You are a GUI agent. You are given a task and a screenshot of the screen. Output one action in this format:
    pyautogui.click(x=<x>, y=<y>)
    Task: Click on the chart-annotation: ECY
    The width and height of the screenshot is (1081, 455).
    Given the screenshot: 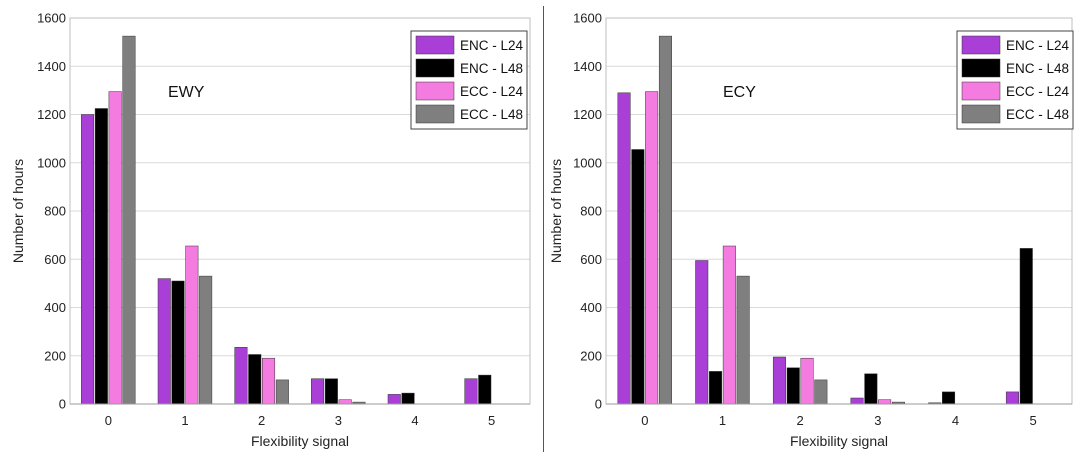 What is the action you would take?
    pyautogui.click(x=739, y=92)
    